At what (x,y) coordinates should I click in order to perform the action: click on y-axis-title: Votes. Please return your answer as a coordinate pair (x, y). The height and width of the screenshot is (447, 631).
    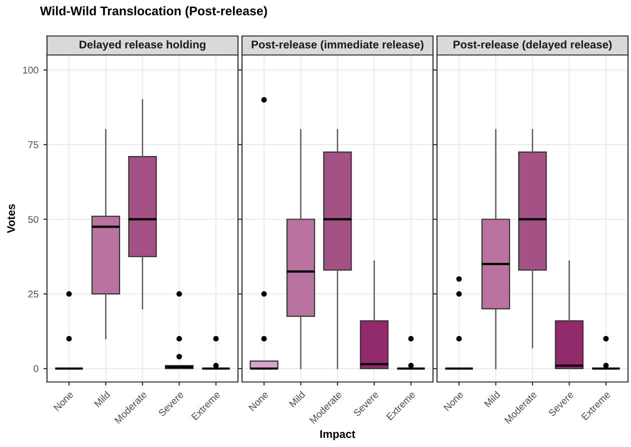
    Looking at the image, I should click on (11, 219).